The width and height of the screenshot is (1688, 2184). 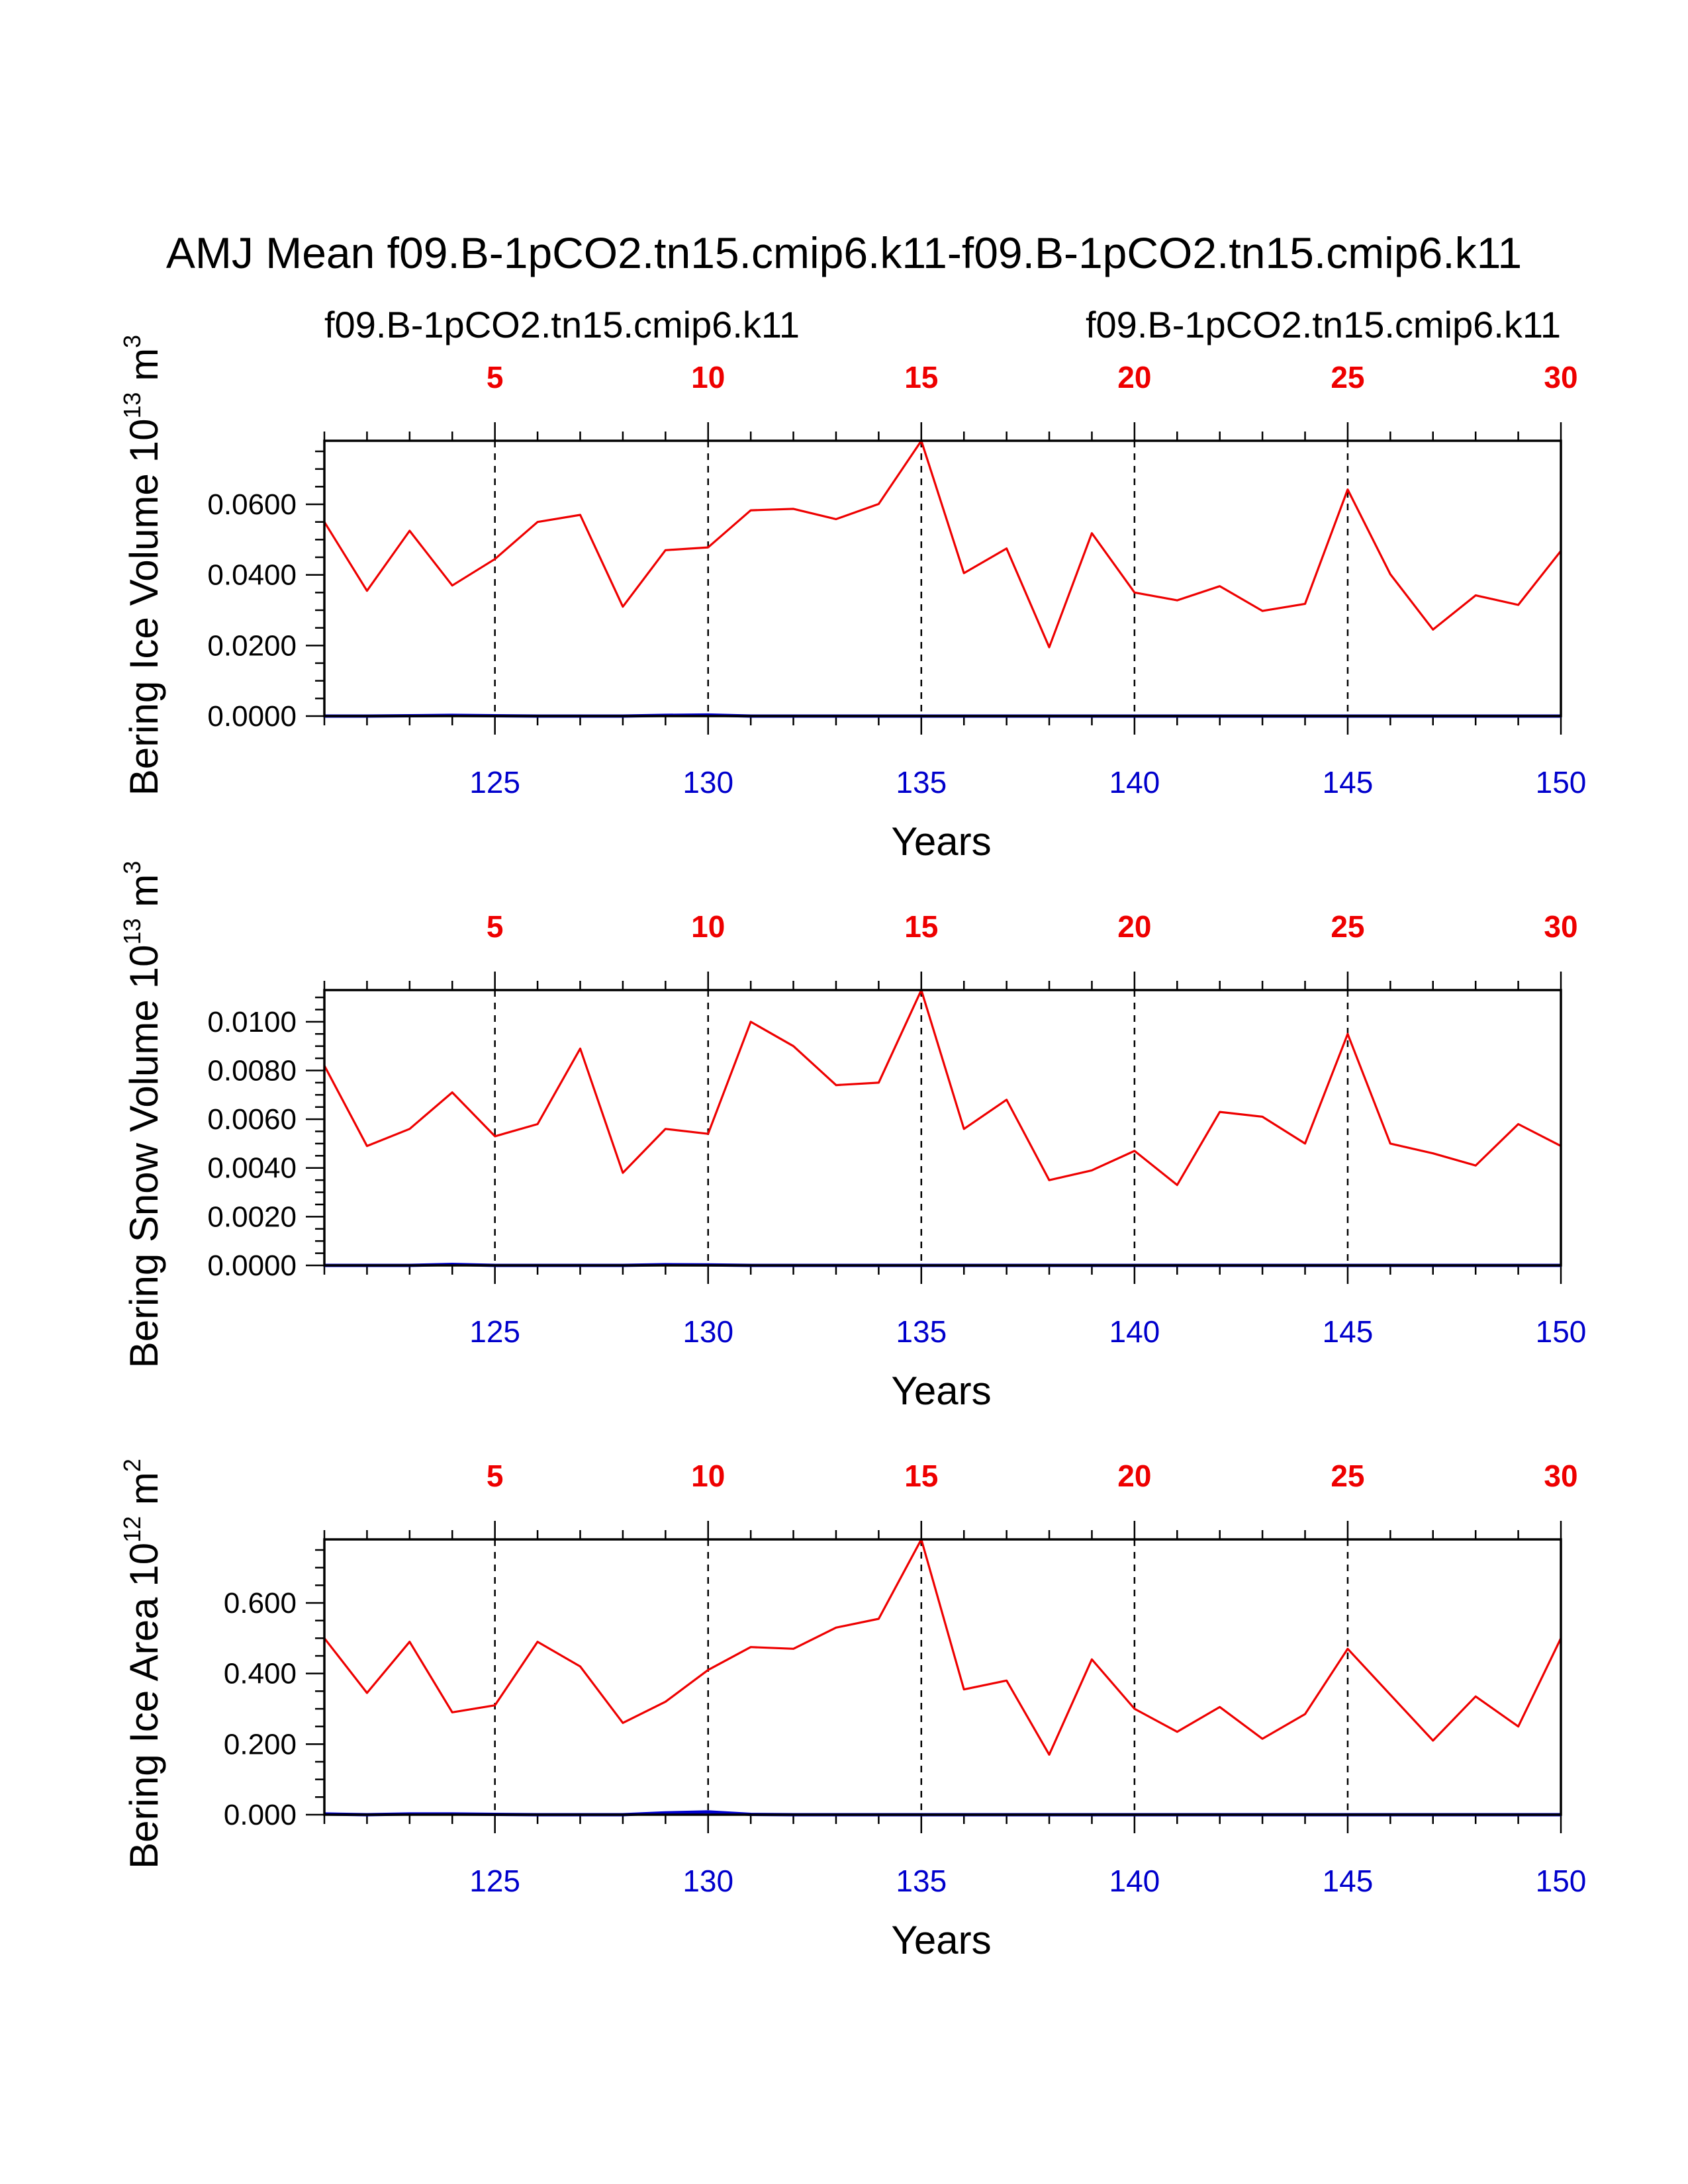 I want to click on legend-case-right: f09.B-1pCO2.tn15.cmip6.k11, so click(x=1323, y=324).